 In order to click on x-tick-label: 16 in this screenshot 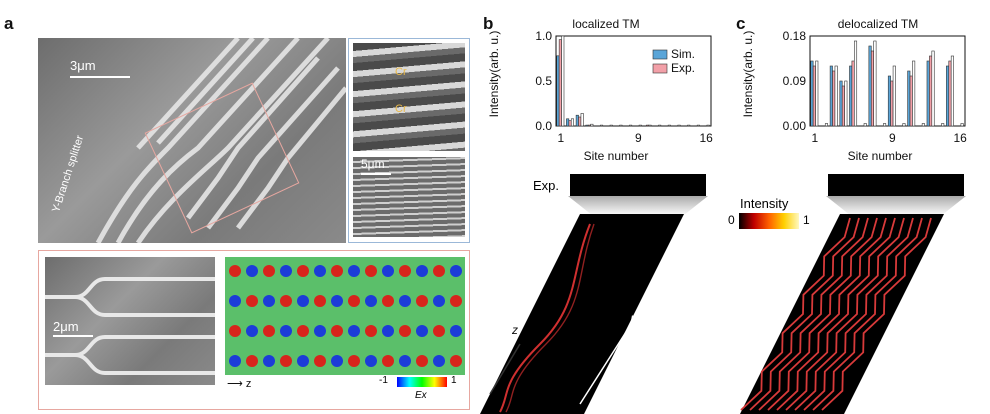, I will do `click(960, 138)`.